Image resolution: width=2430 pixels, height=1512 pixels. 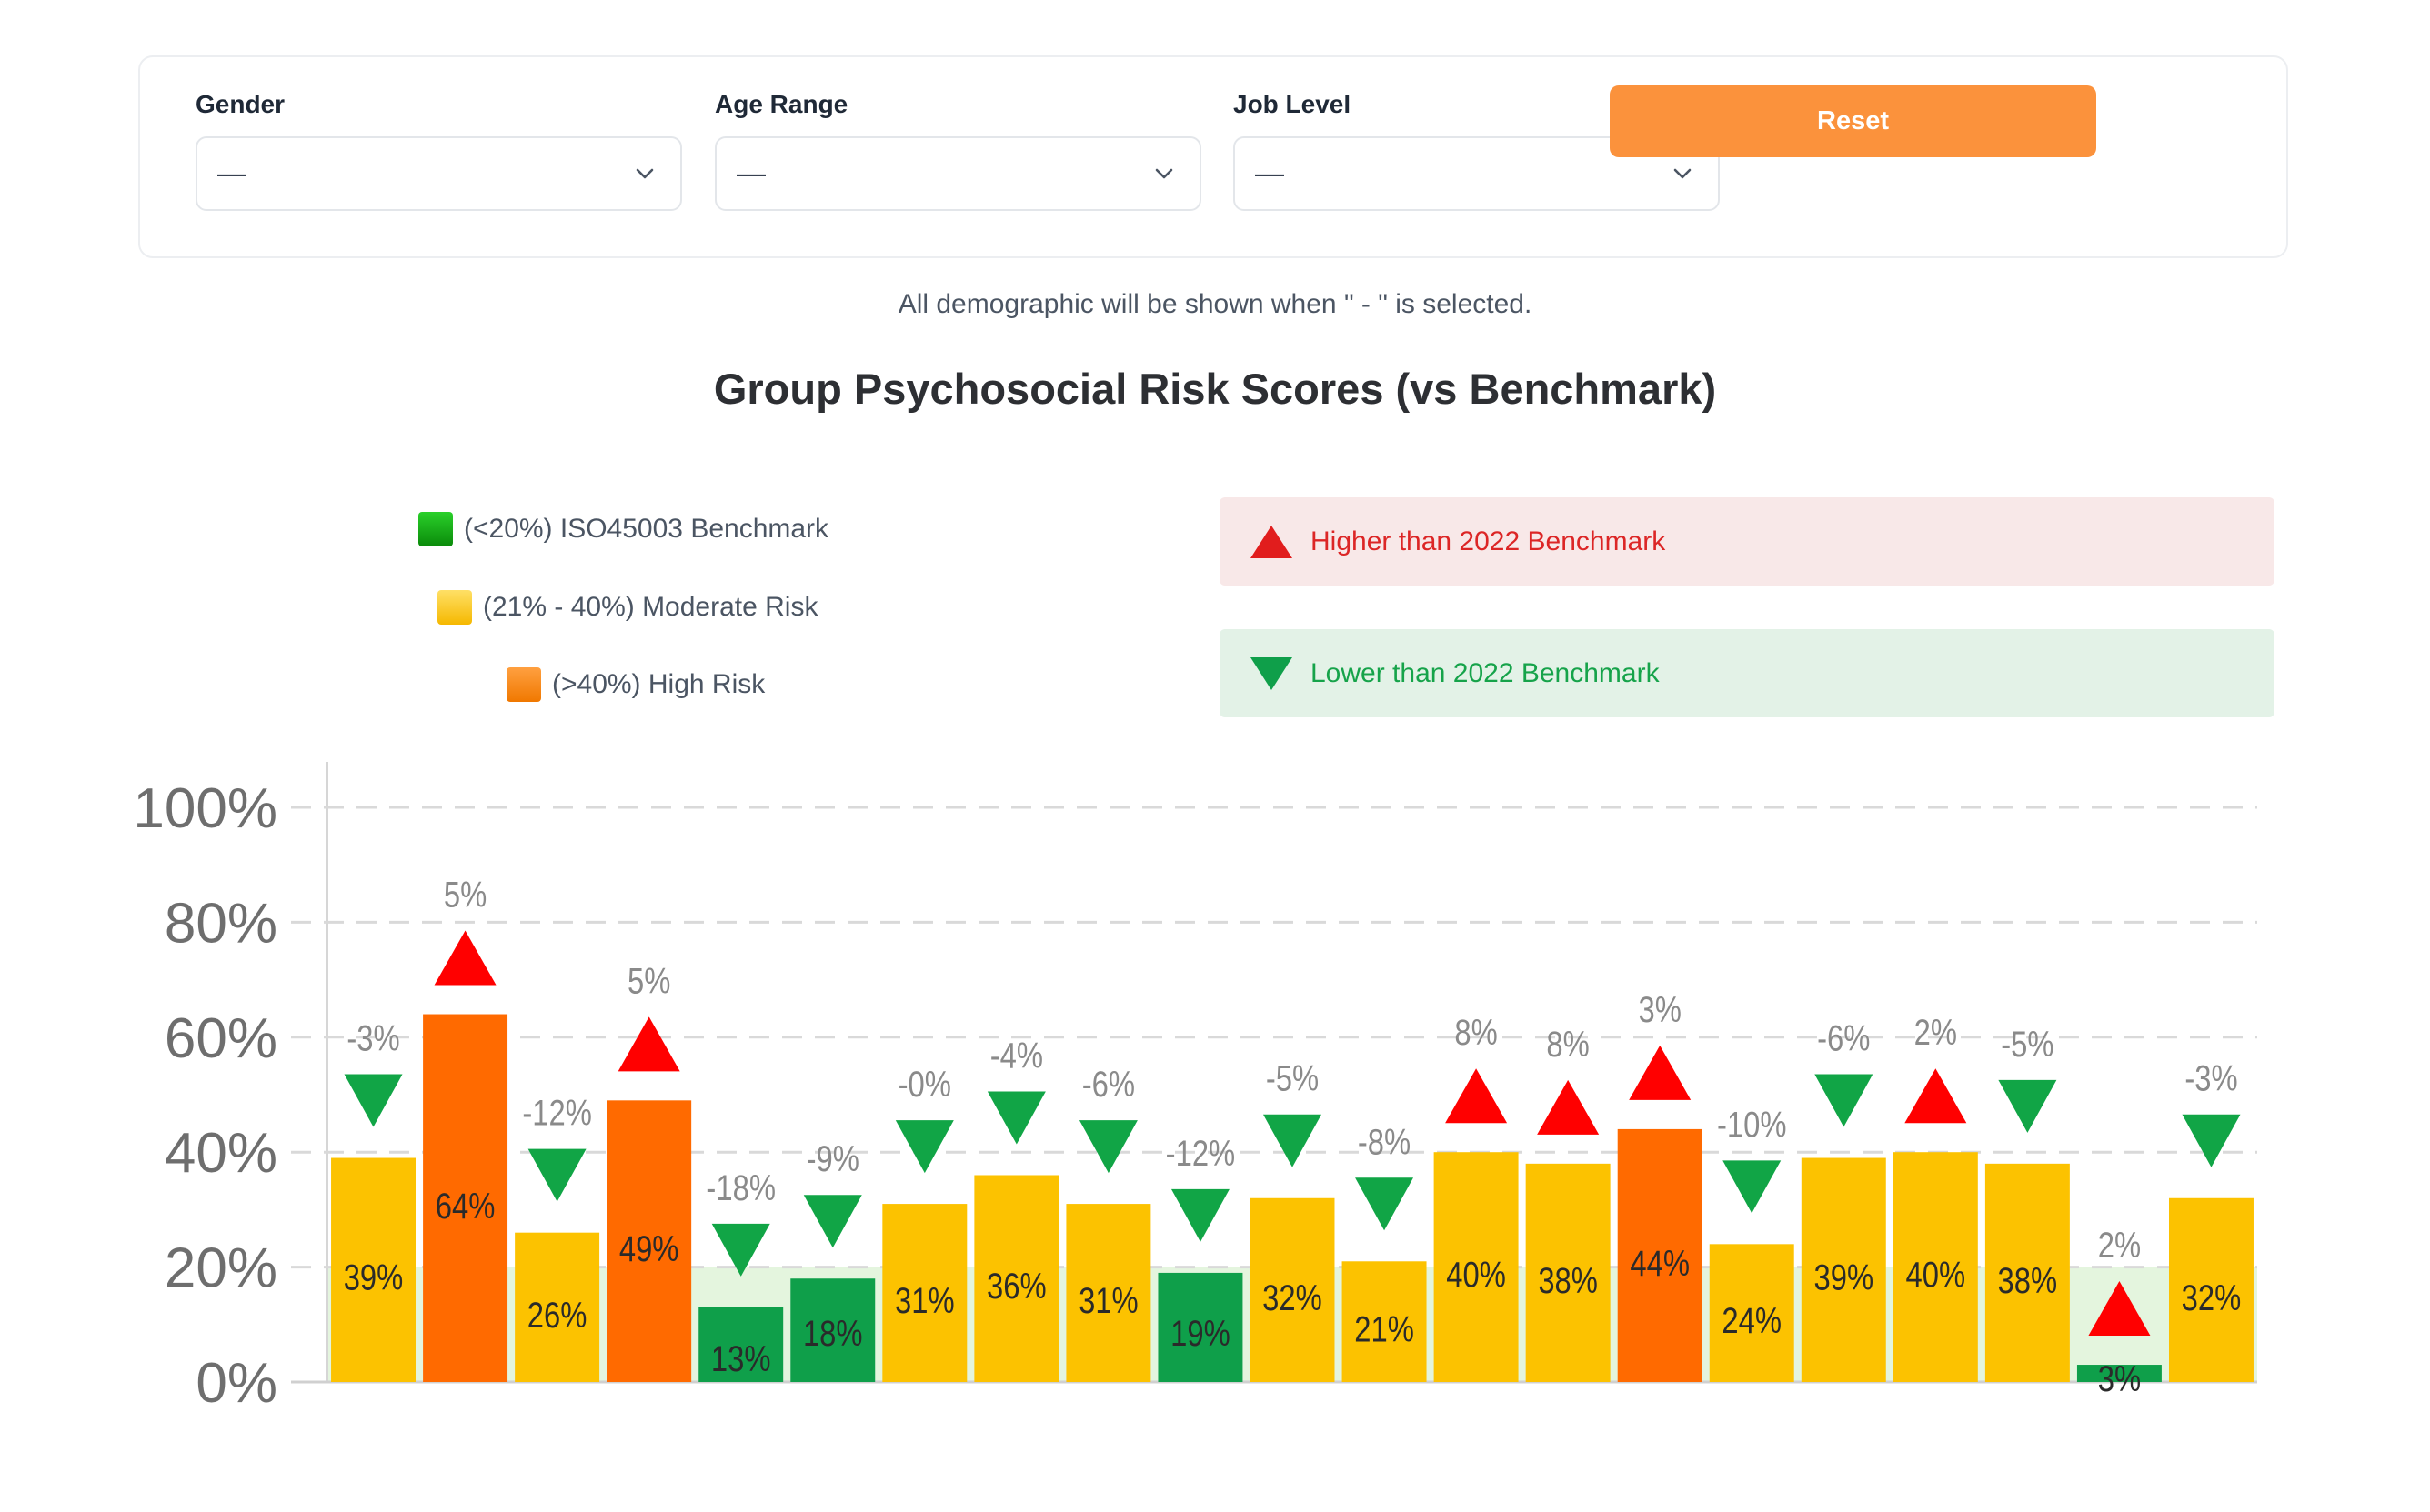 What do you see at coordinates (221, 1268) in the screenshot?
I see `y-tick-label: 20%` at bounding box center [221, 1268].